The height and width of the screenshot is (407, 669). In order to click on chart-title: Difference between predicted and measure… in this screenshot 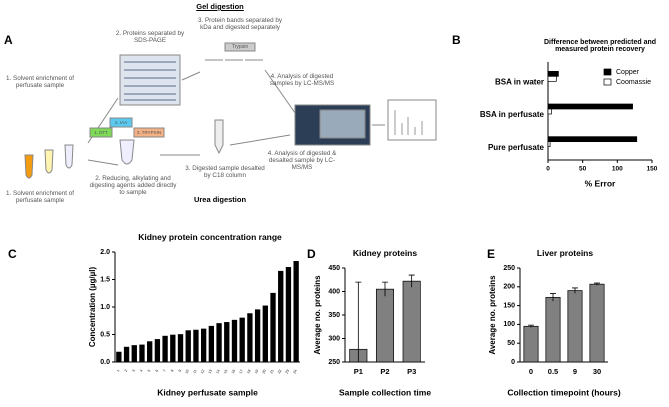, I will do `click(600, 46)`.